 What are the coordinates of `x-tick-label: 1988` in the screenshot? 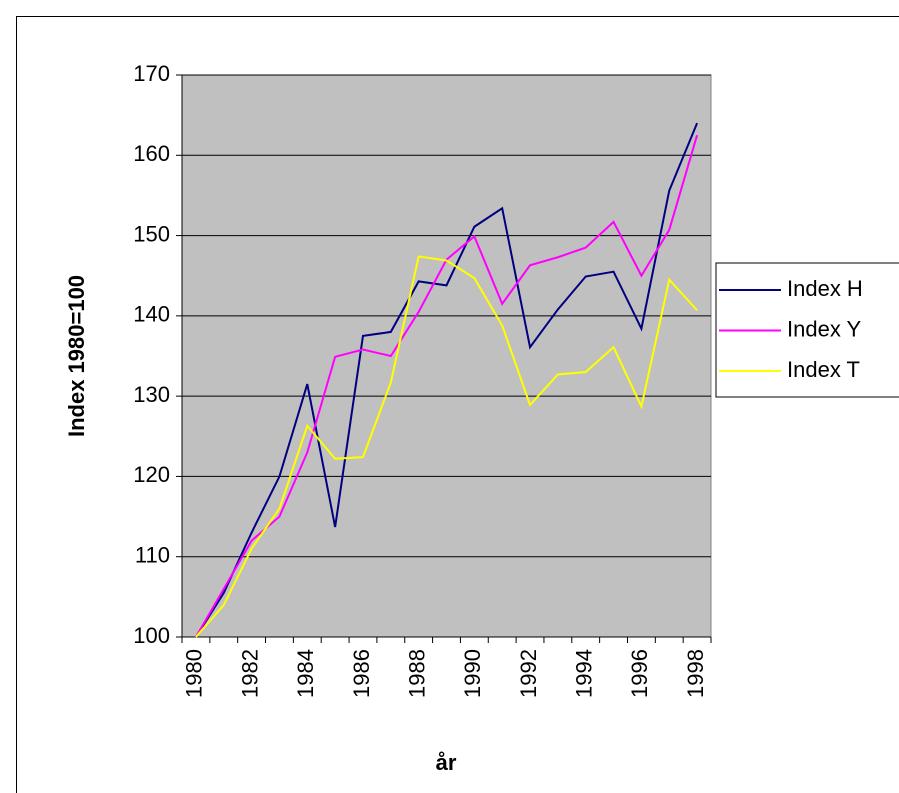 It's located at (416, 673).